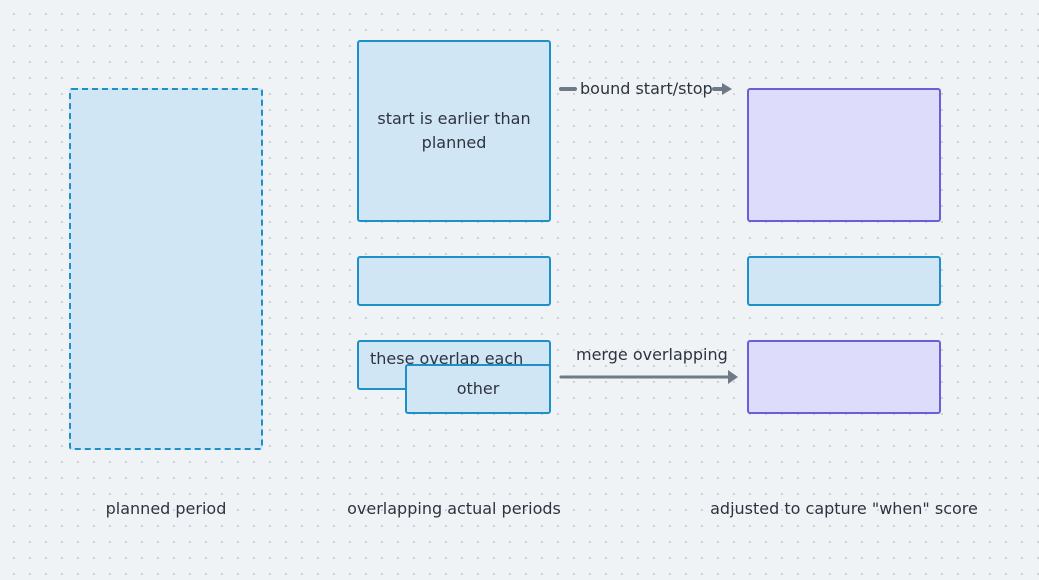 The image size is (1039, 580). I want to click on overlap-b-label: other, so click(478, 388).